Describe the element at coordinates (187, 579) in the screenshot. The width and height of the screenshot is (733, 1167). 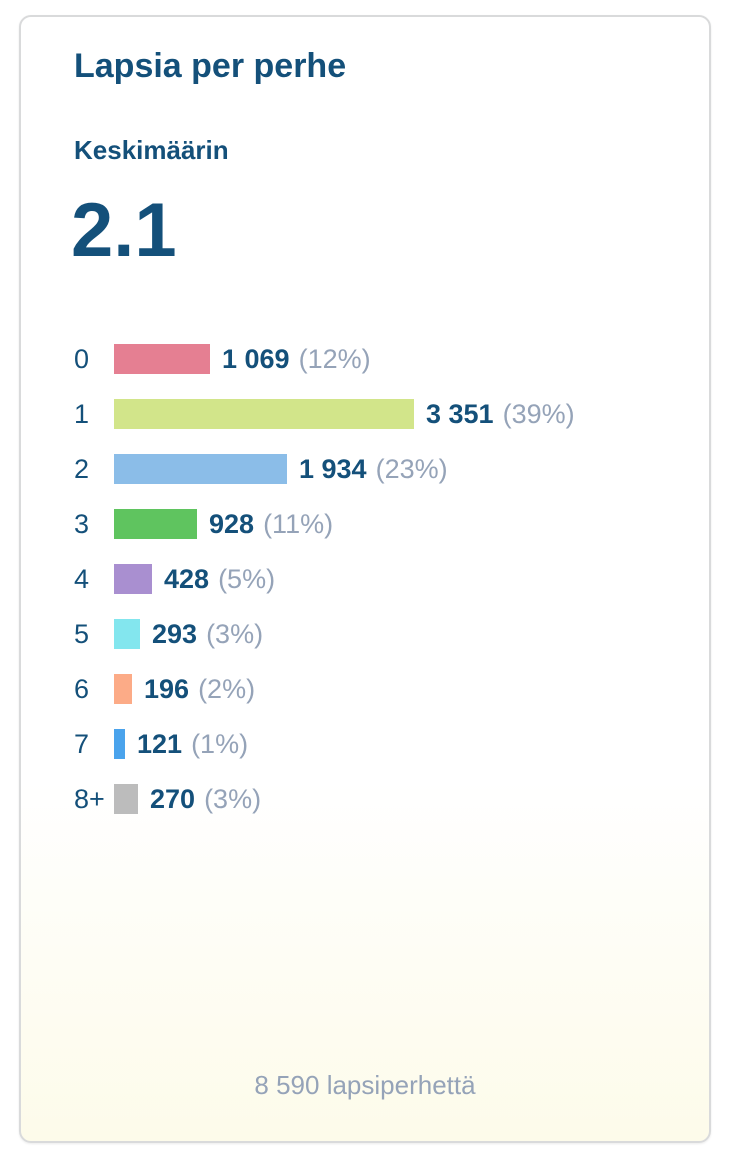
I see `value-label: 428` at that location.